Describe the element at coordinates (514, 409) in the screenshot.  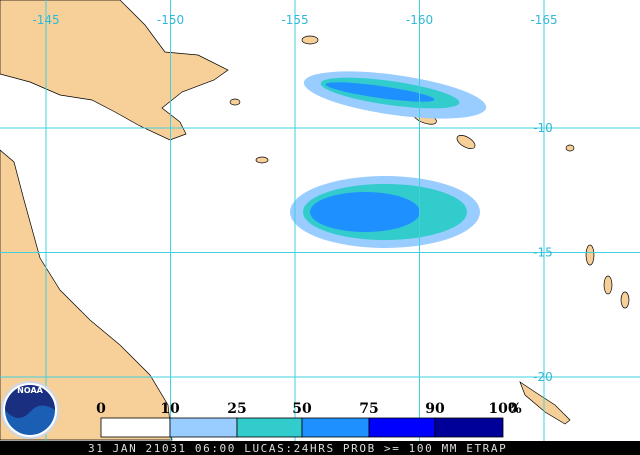
I see `legend-unit: %` at that location.